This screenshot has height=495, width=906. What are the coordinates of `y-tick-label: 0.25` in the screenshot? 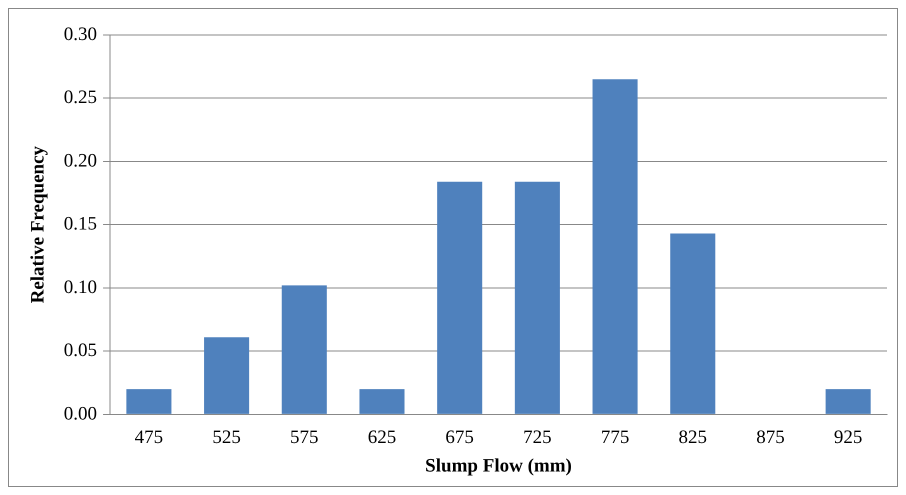 It's located at (81, 97).